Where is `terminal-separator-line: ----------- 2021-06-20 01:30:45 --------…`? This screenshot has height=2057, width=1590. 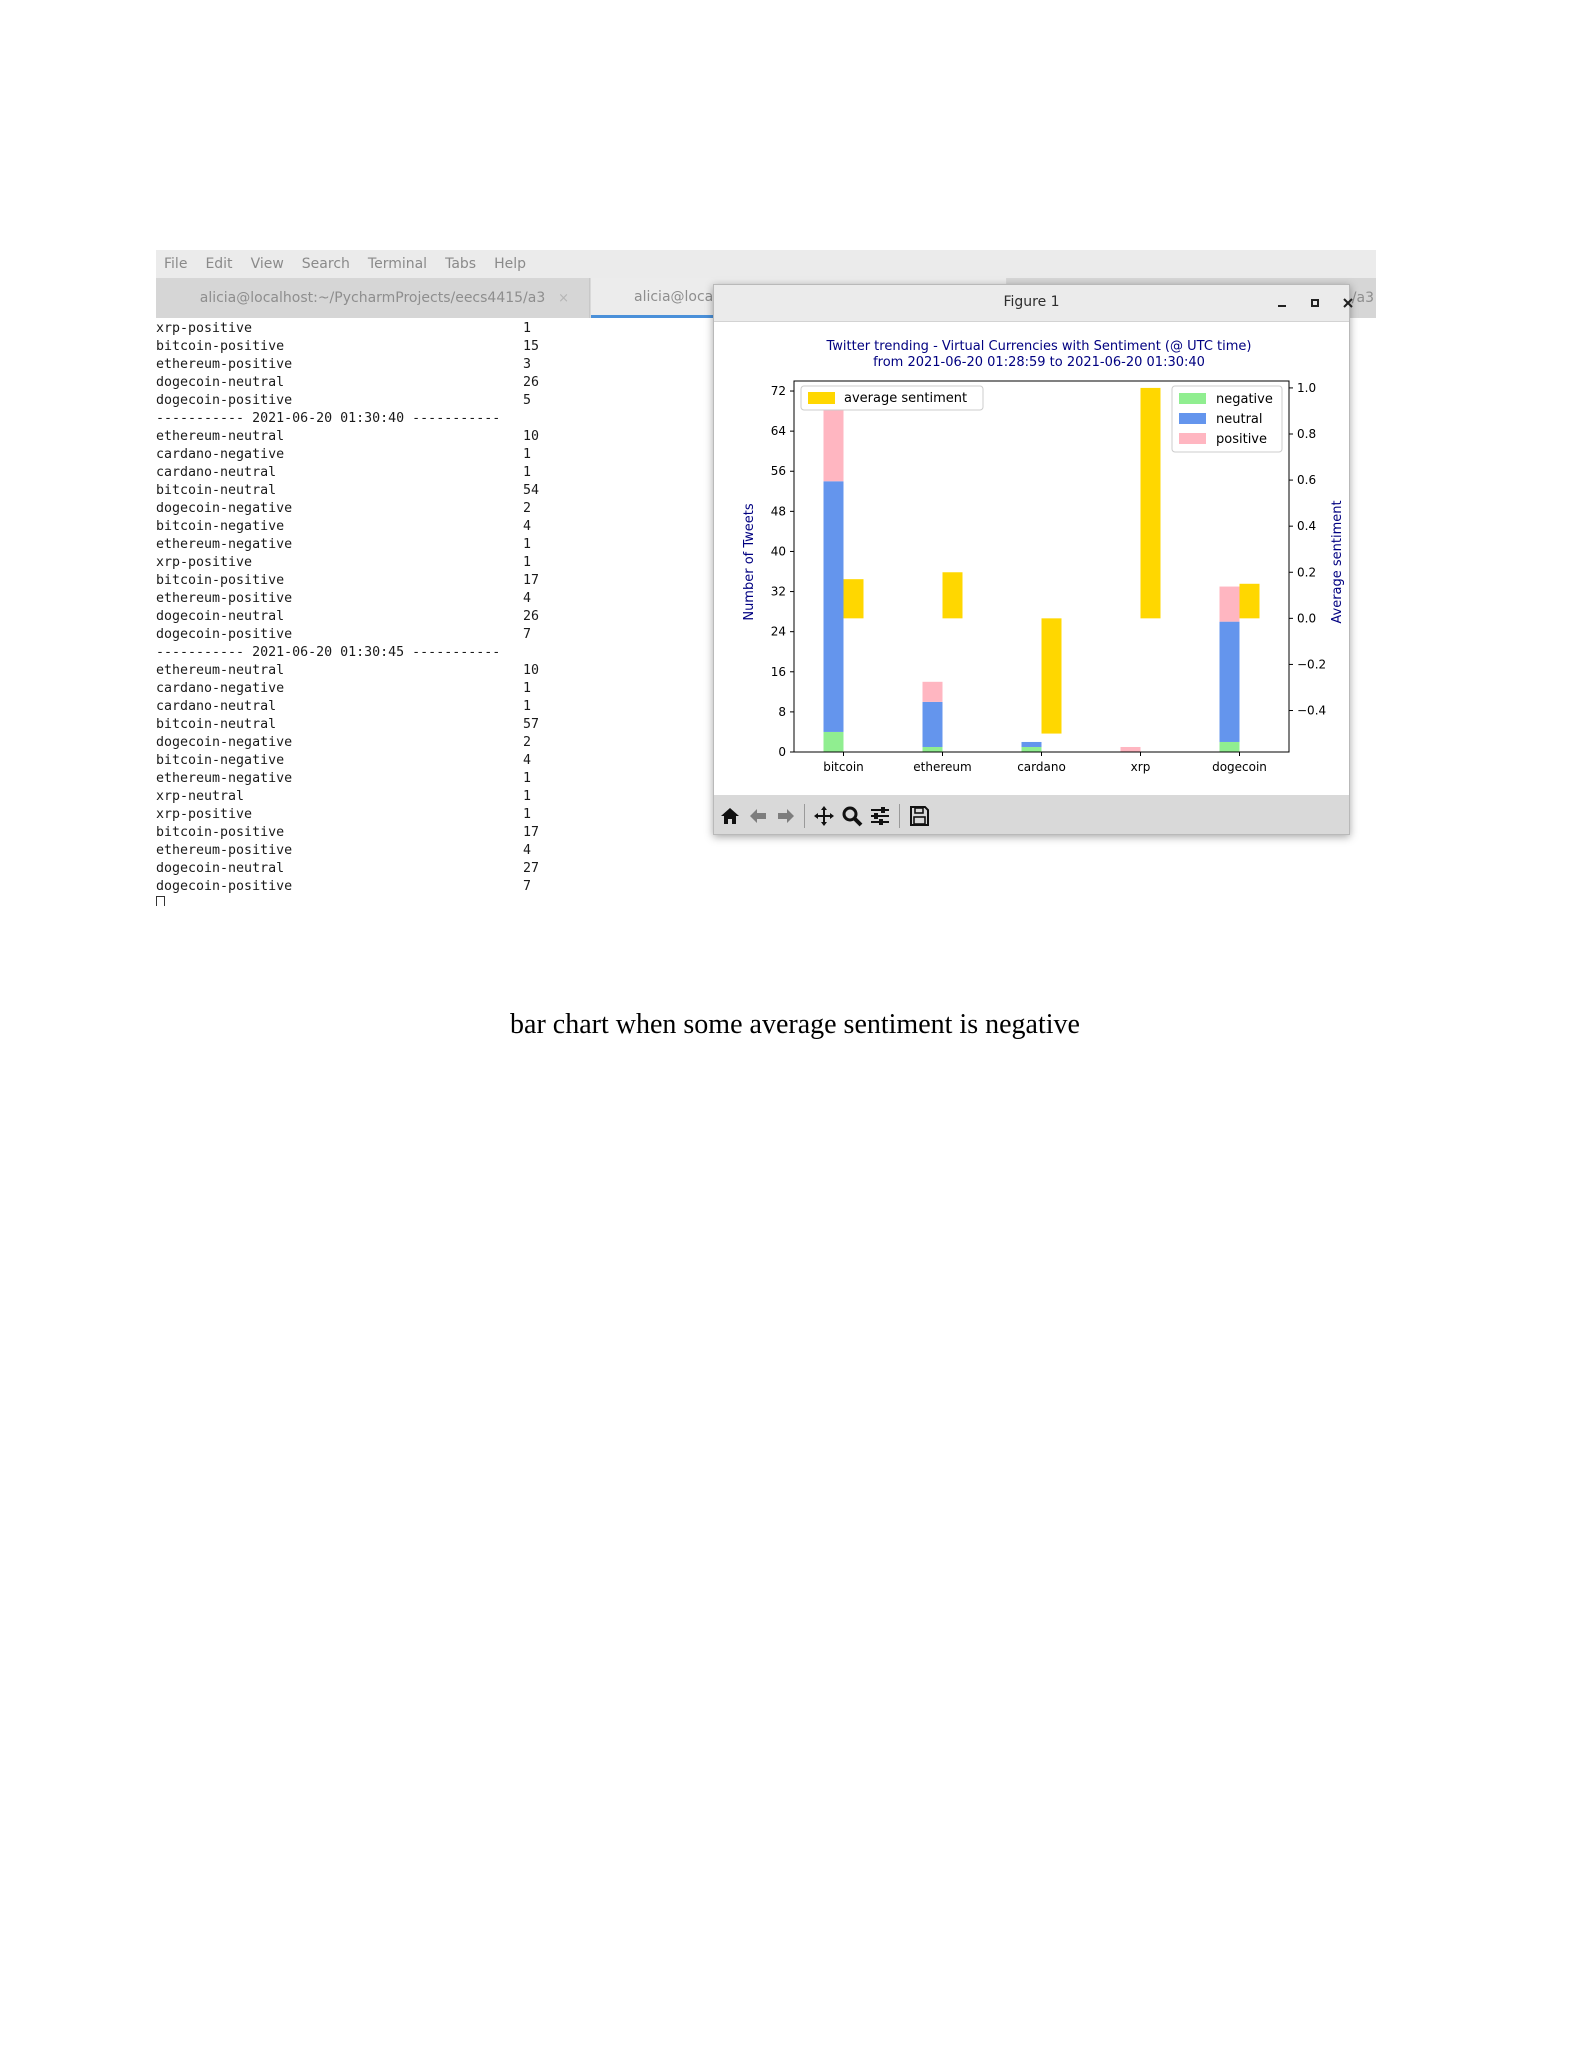
terminal-separator-line: ----------- 2021-06-20 01:30:45 --------… is located at coordinates (456, 653).